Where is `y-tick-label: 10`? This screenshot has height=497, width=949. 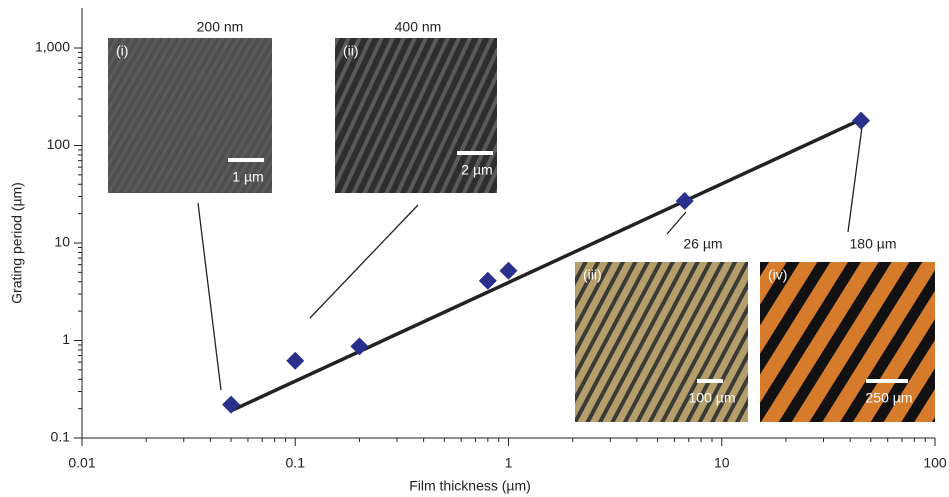 y-tick-label: 10 is located at coordinates (62, 242).